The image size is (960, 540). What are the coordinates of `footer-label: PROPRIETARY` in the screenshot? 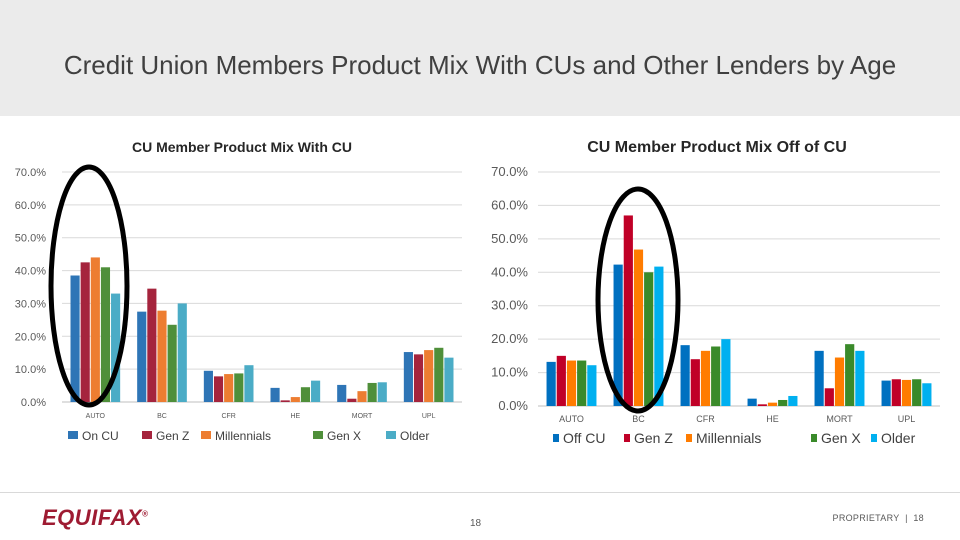 It's located at (866, 518).